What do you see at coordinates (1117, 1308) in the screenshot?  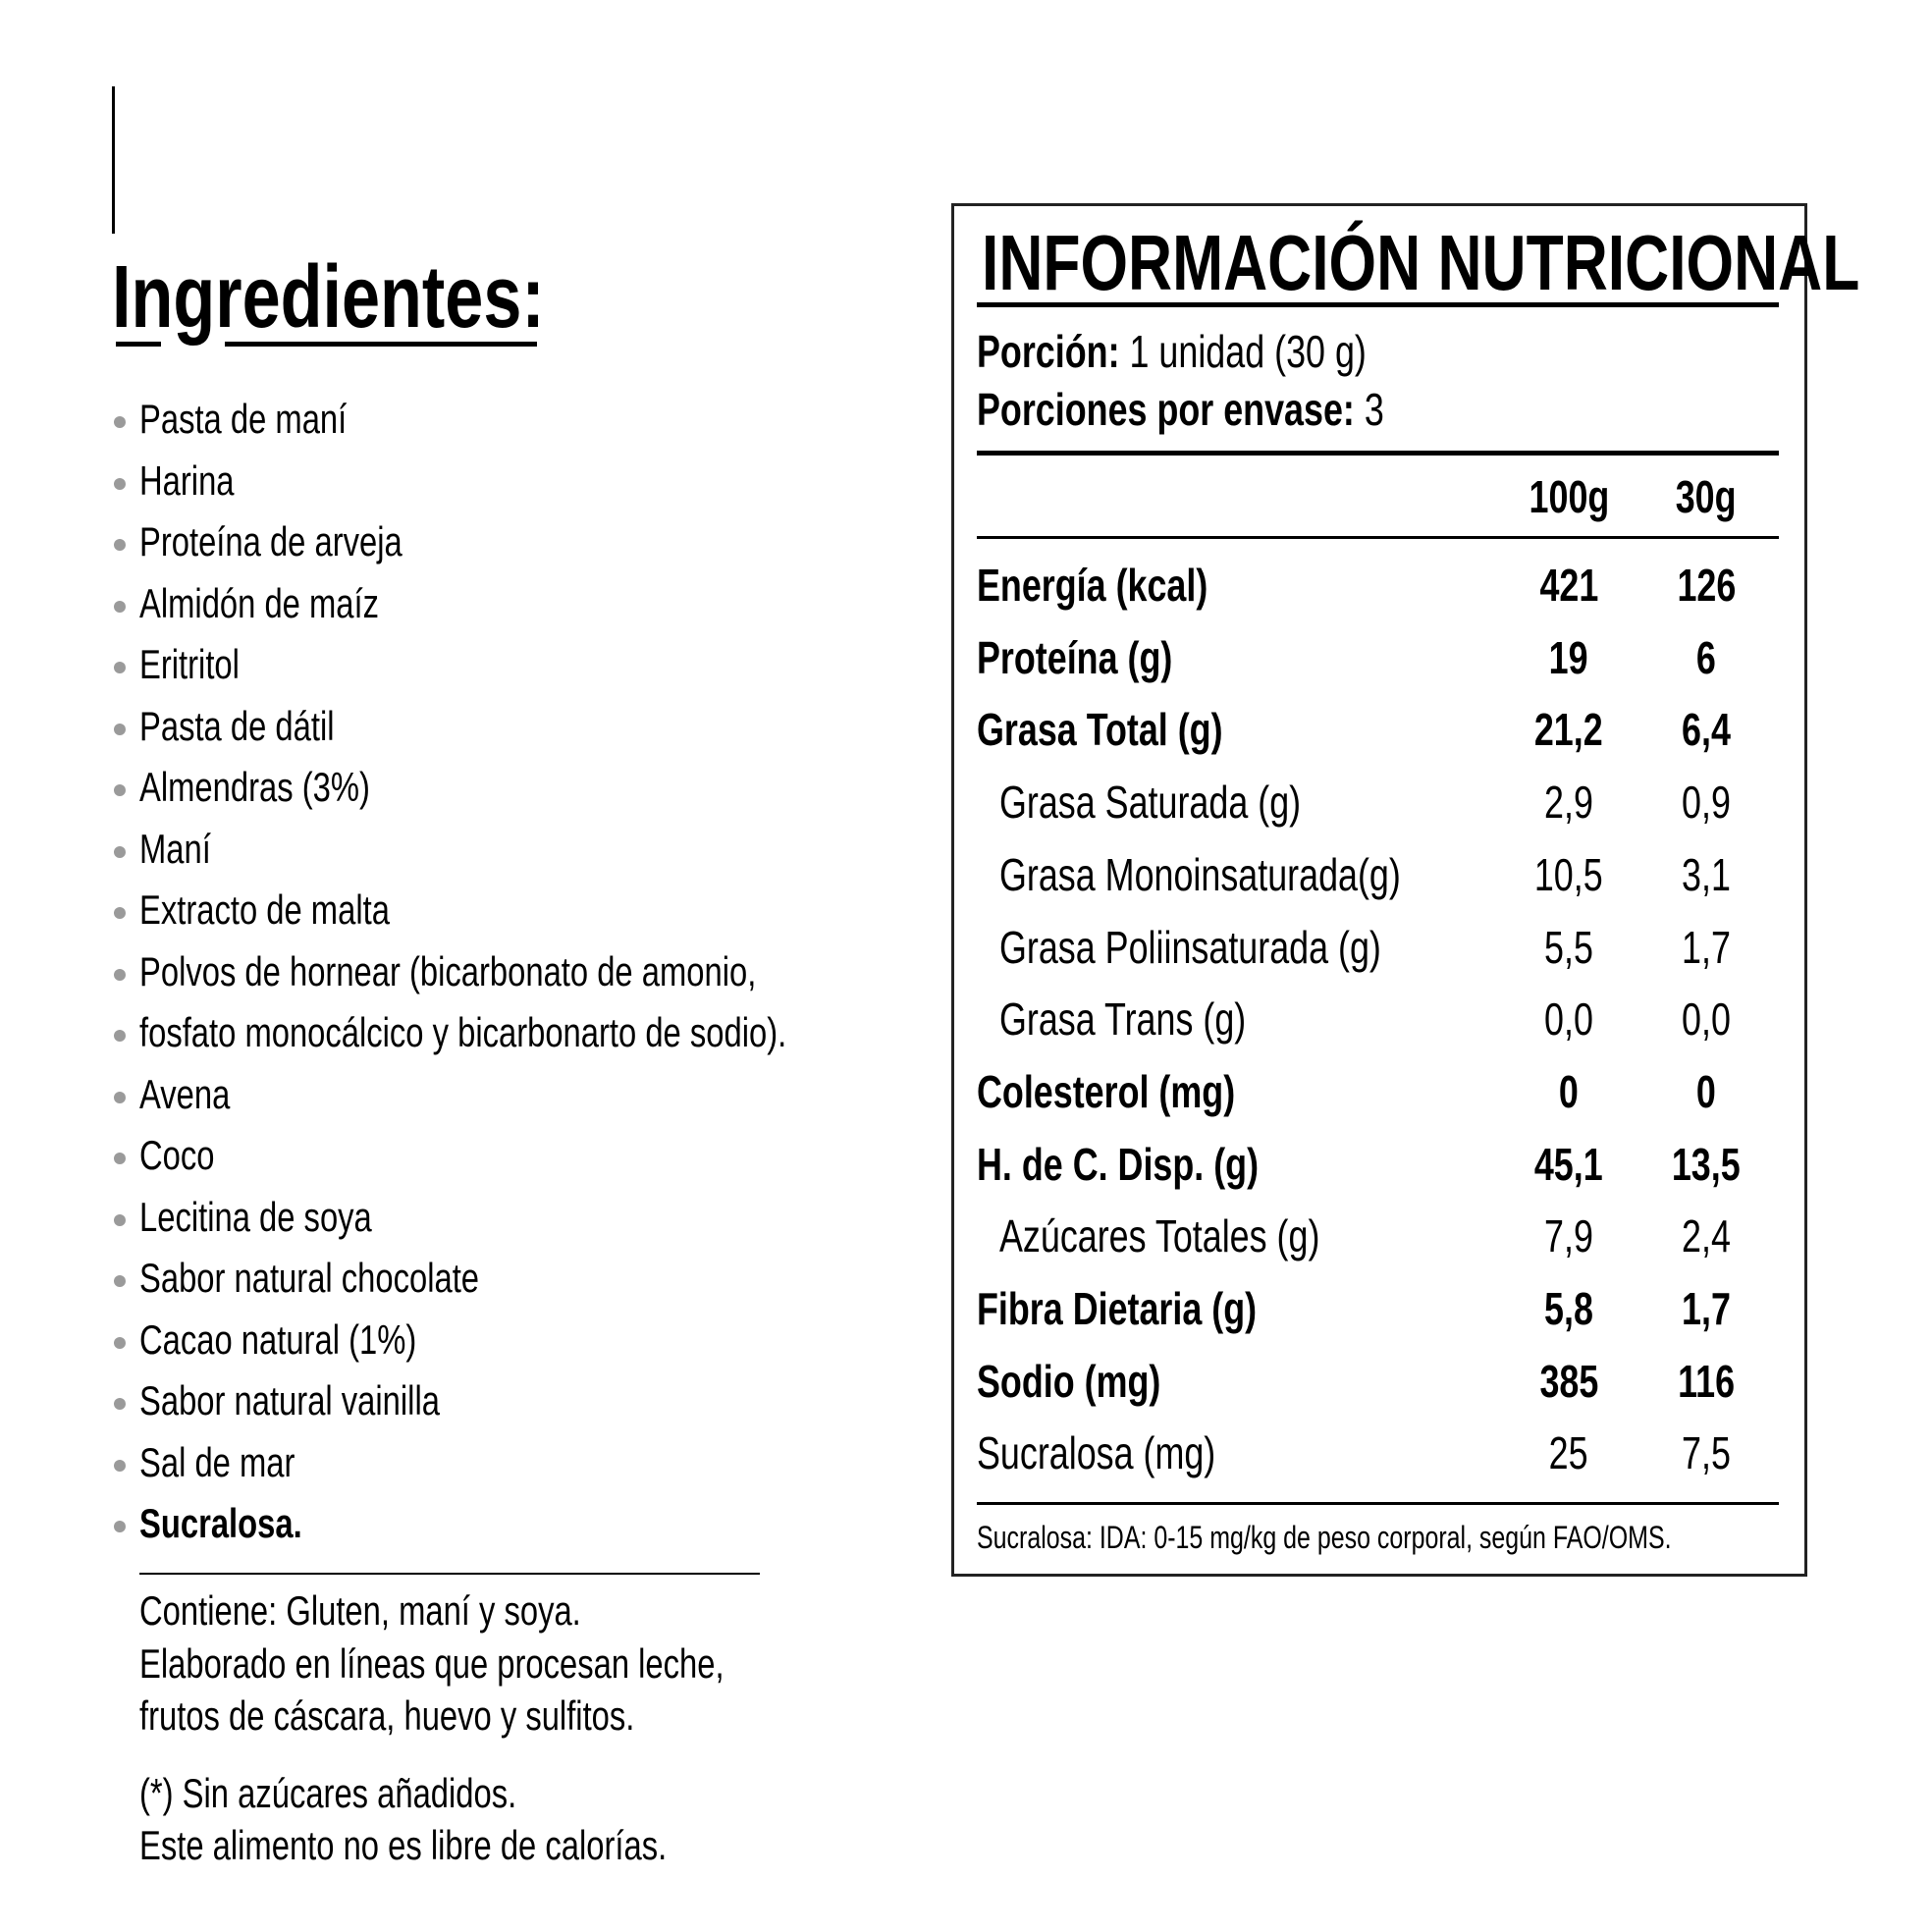 I see `nutrient-label: Fibra Dietaria (g)` at bounding box center [1117, 1308].